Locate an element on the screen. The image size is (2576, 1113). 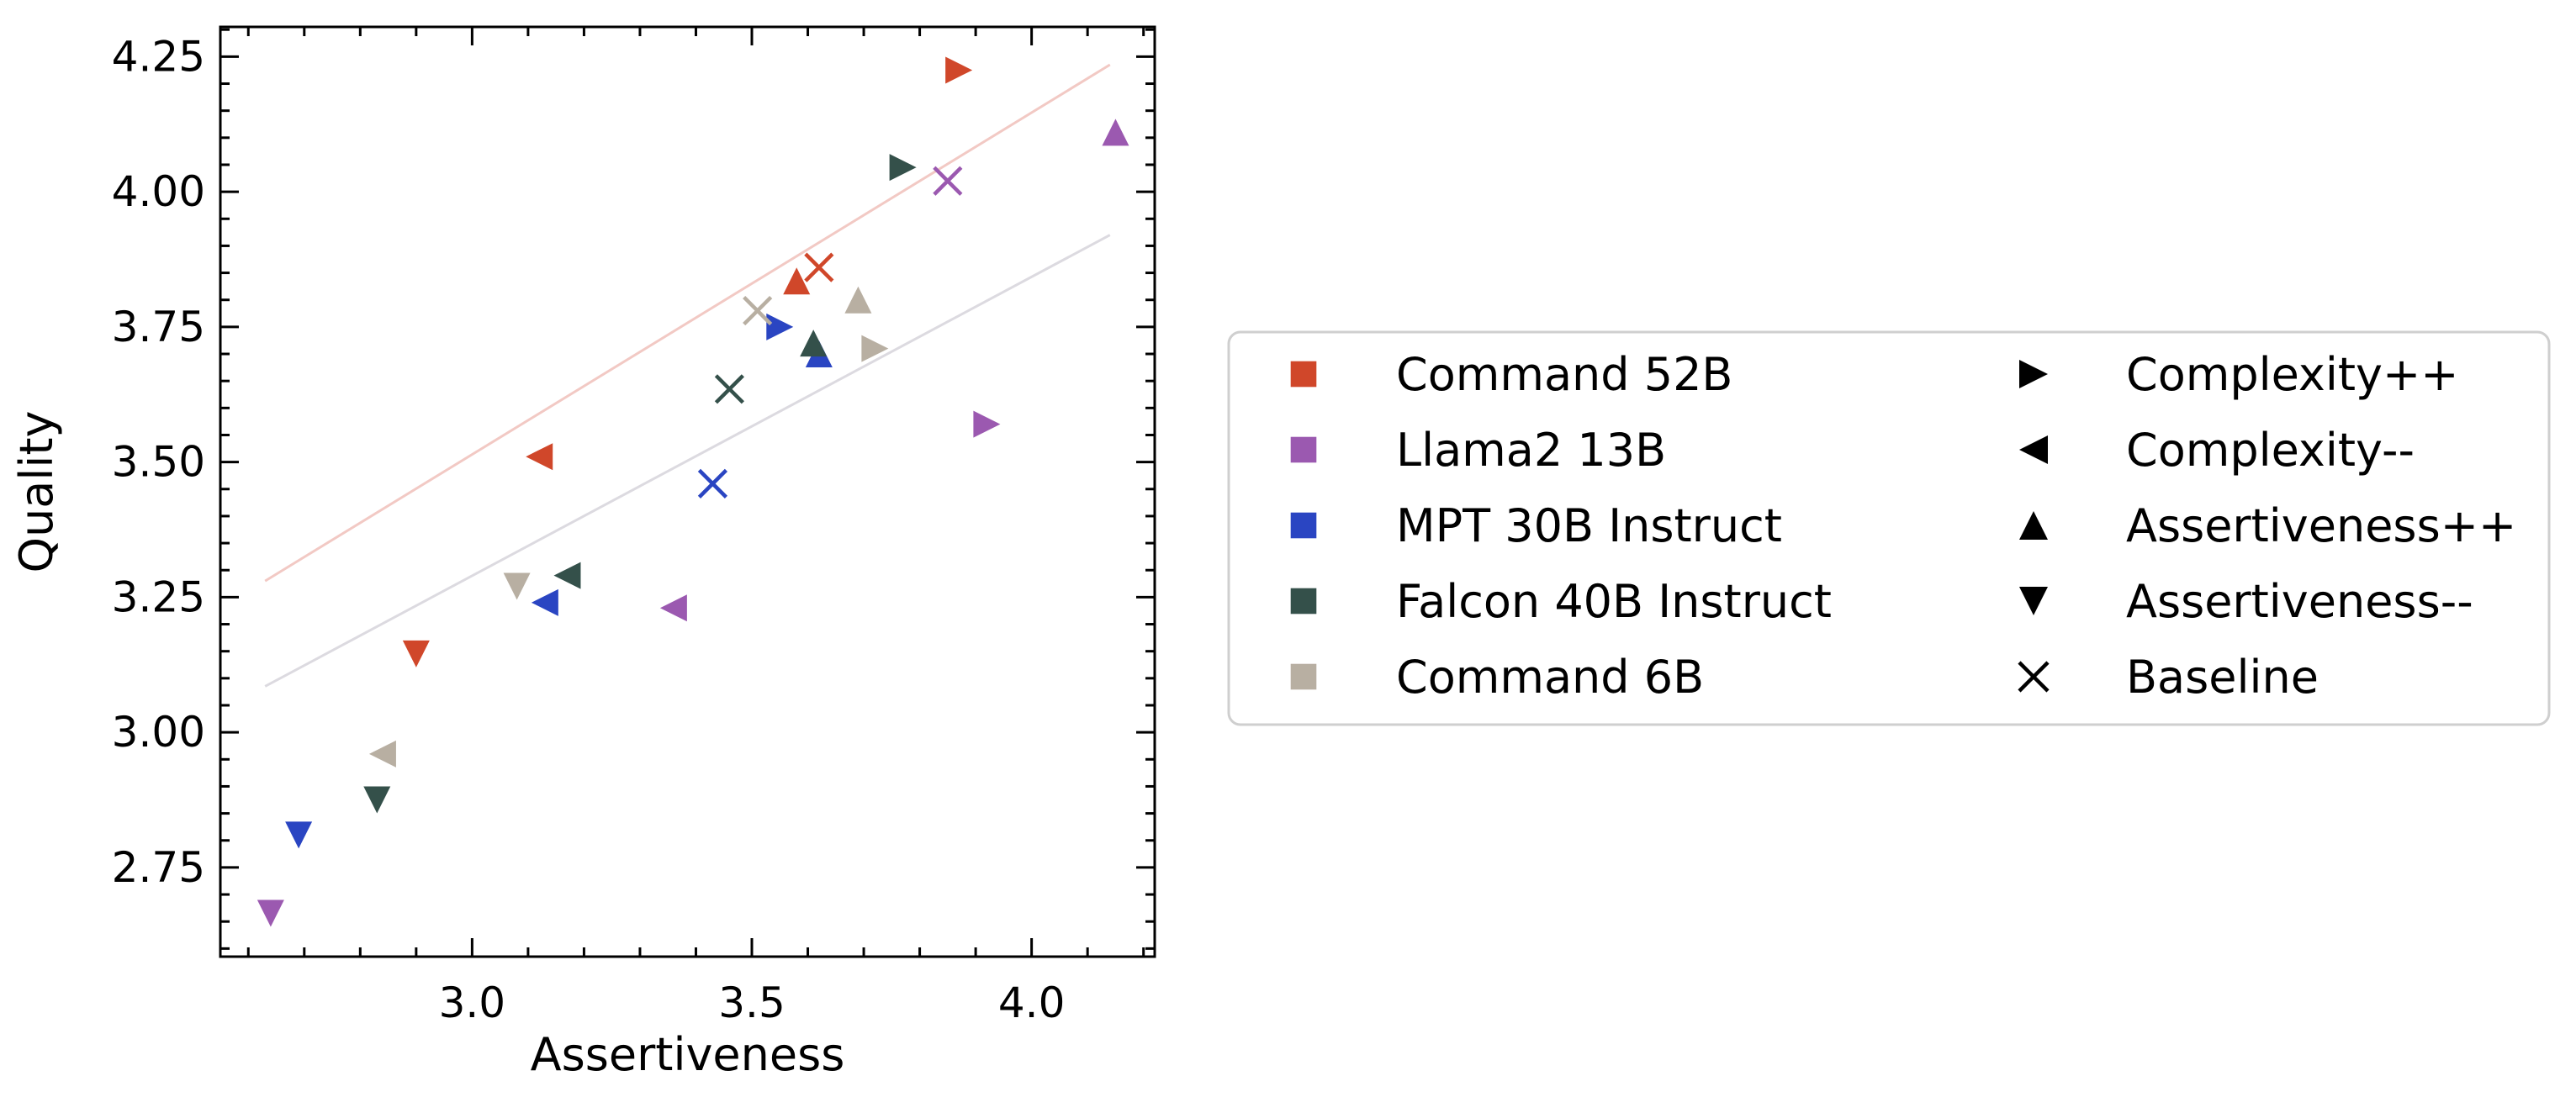
y-tick-label: 4.25 is located at coordinates (158, 57).